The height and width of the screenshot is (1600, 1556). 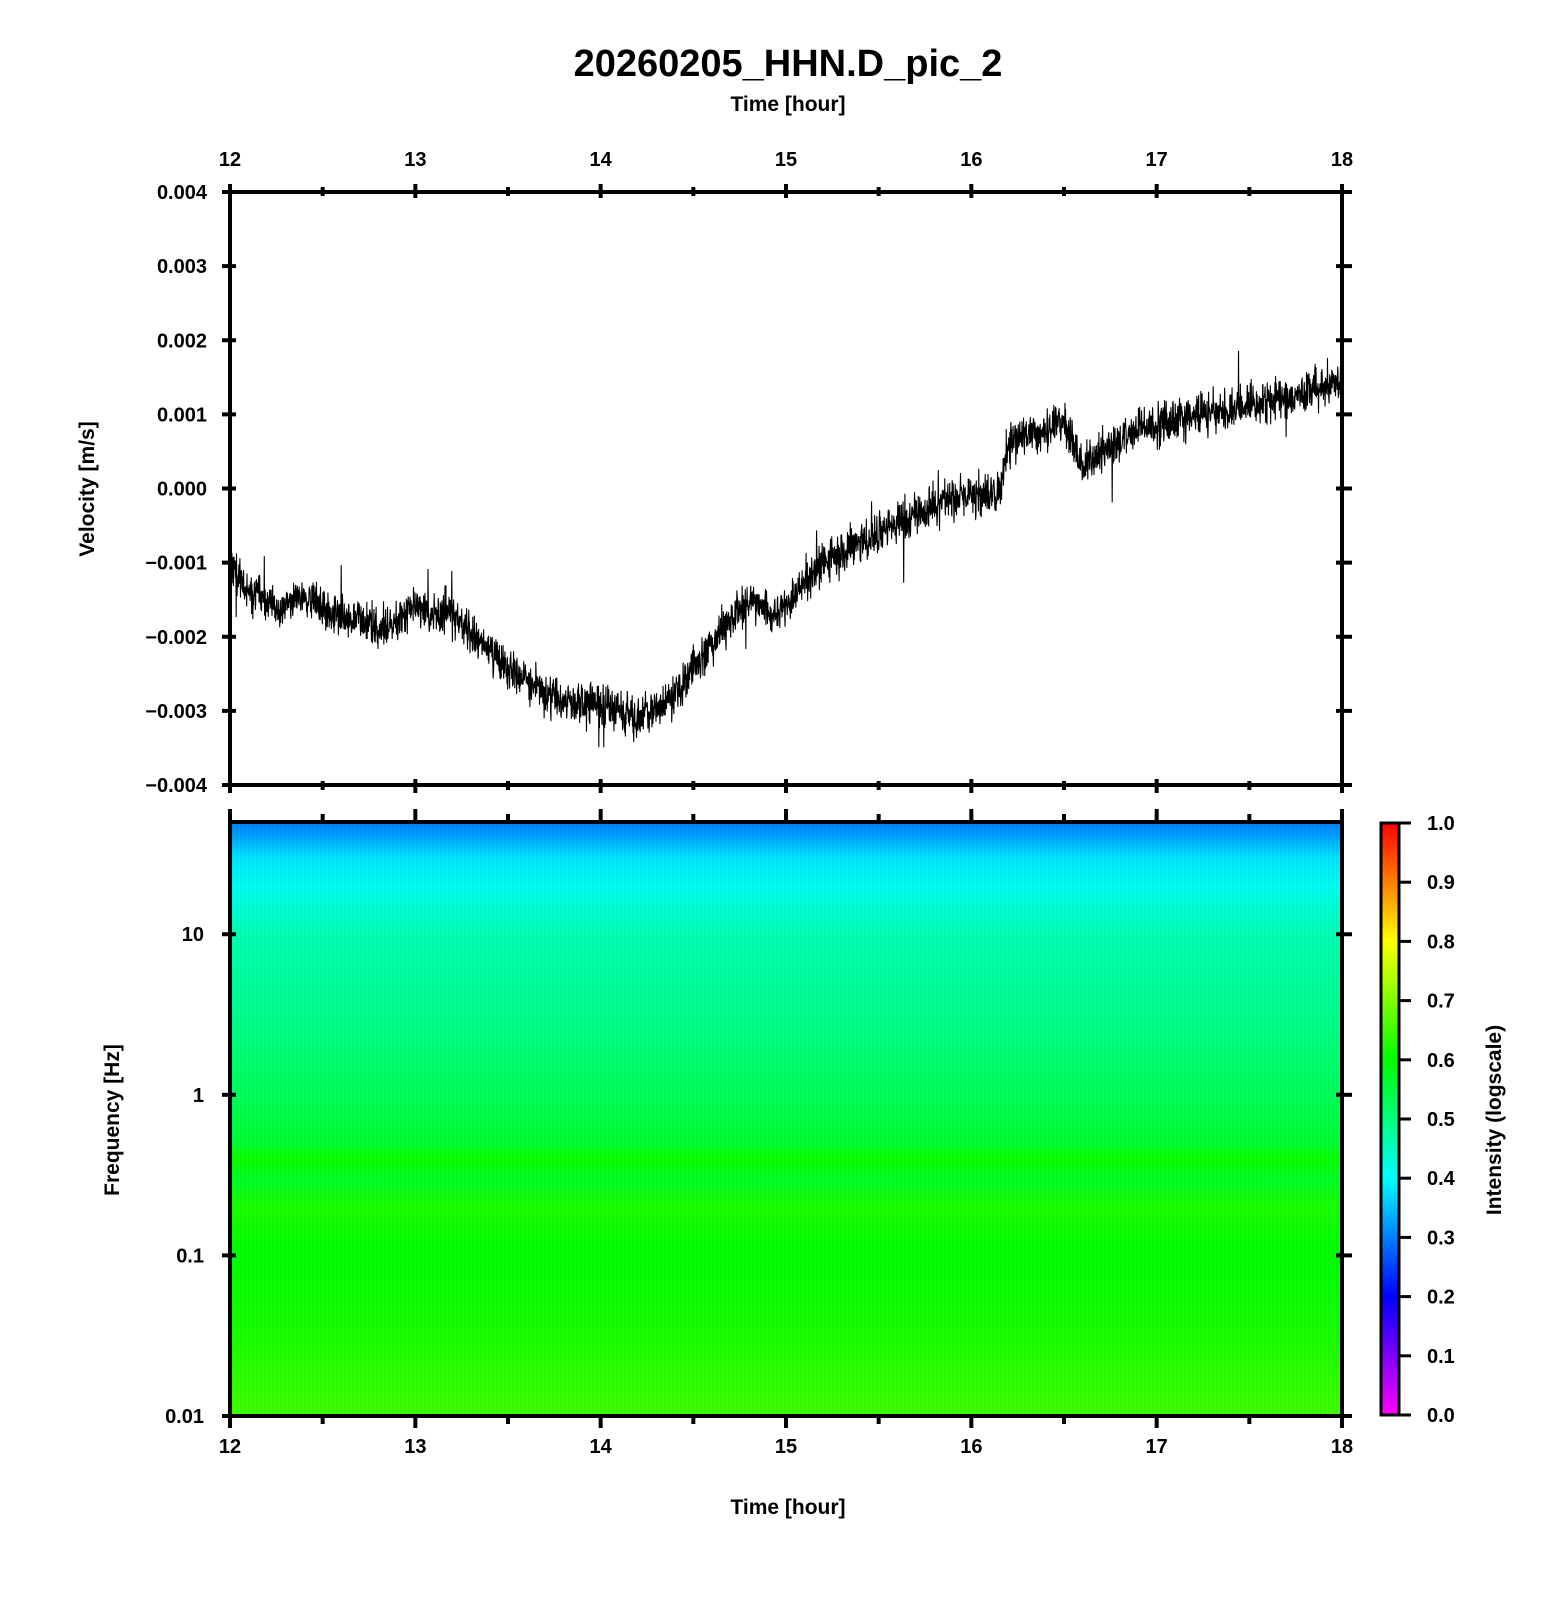 I want to click on colorbar-ticks: 1.0 0.9 0.8 0.7 0.6 0.5 0.4 0.3 0.2 0.1 0.0, so click(x=1427, y=1120).